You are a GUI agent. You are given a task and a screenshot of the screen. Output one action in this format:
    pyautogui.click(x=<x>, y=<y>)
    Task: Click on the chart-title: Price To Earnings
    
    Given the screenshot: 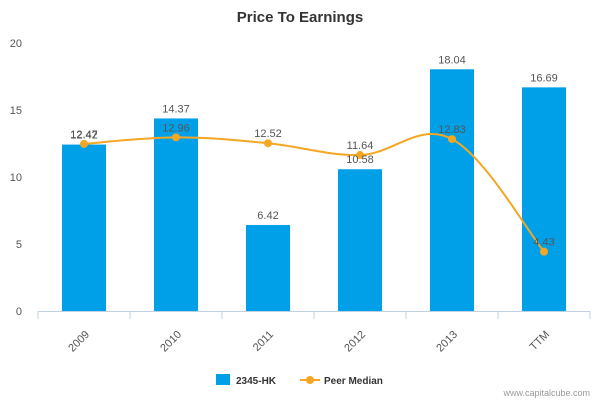 What is the action you would take?
    pyautogui.click(x=300, y=17)
    